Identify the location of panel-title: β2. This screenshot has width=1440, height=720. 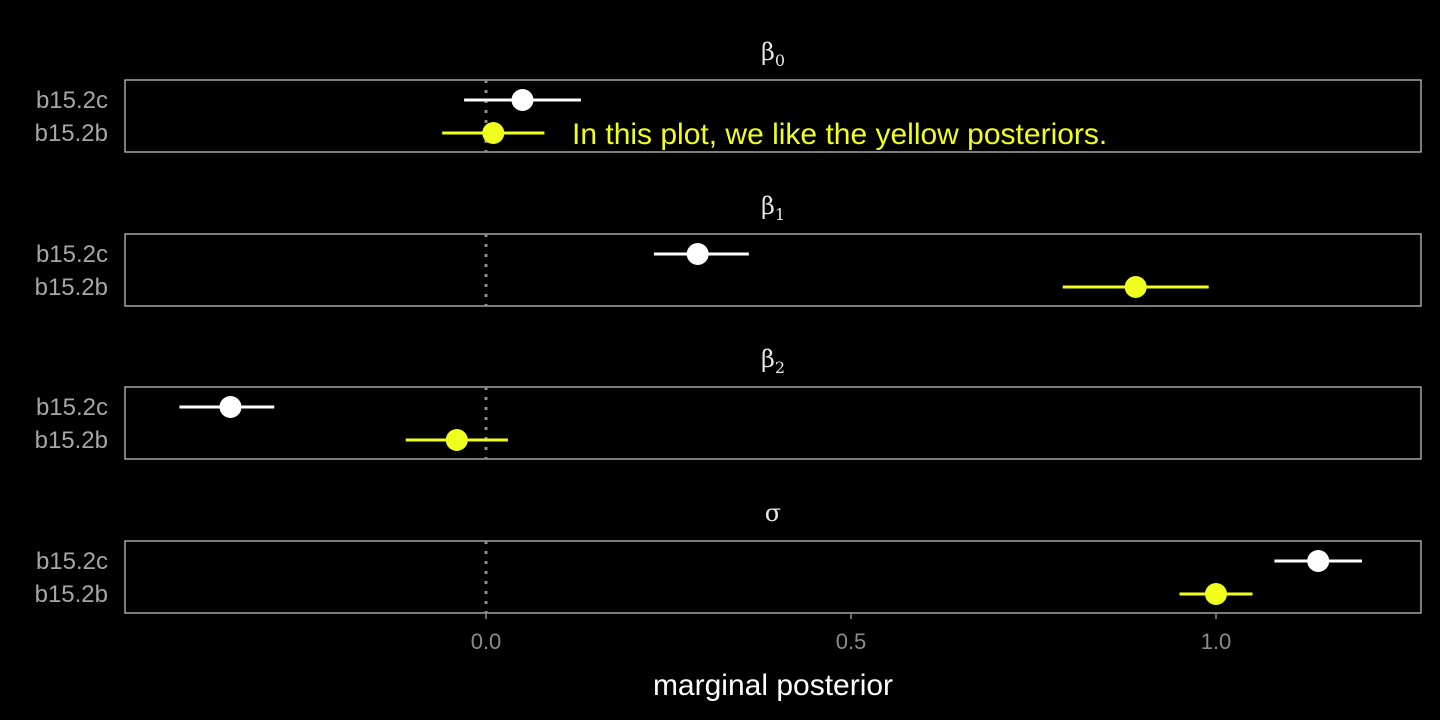
(773, 361).